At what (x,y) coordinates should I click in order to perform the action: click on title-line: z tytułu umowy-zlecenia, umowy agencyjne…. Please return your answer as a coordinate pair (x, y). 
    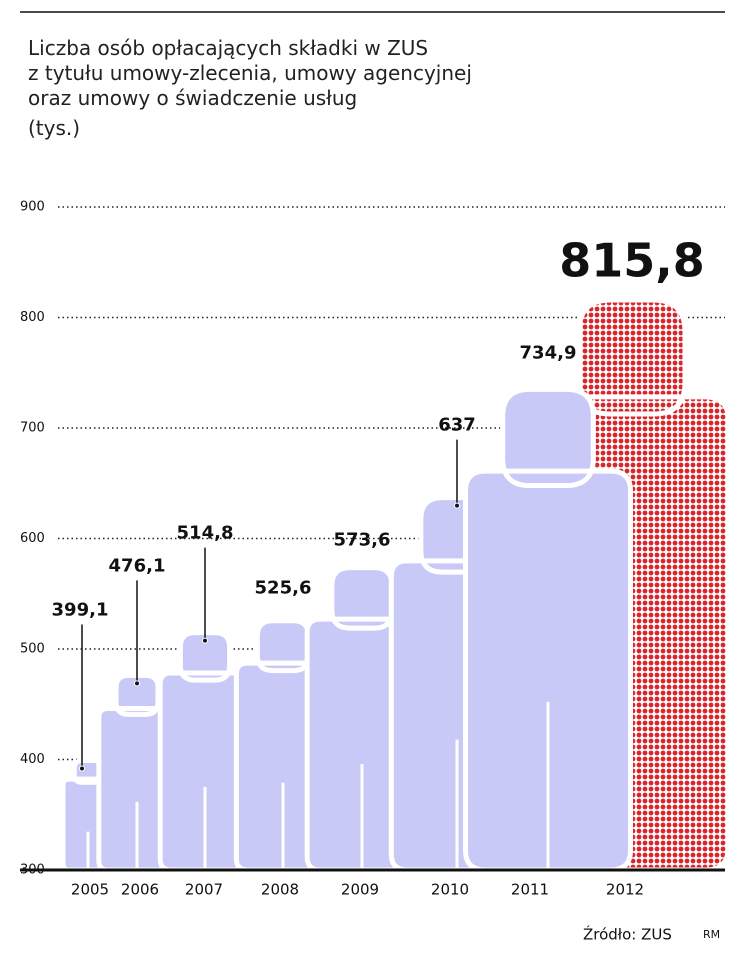
    Looking at the image, I should click on (250, 73).